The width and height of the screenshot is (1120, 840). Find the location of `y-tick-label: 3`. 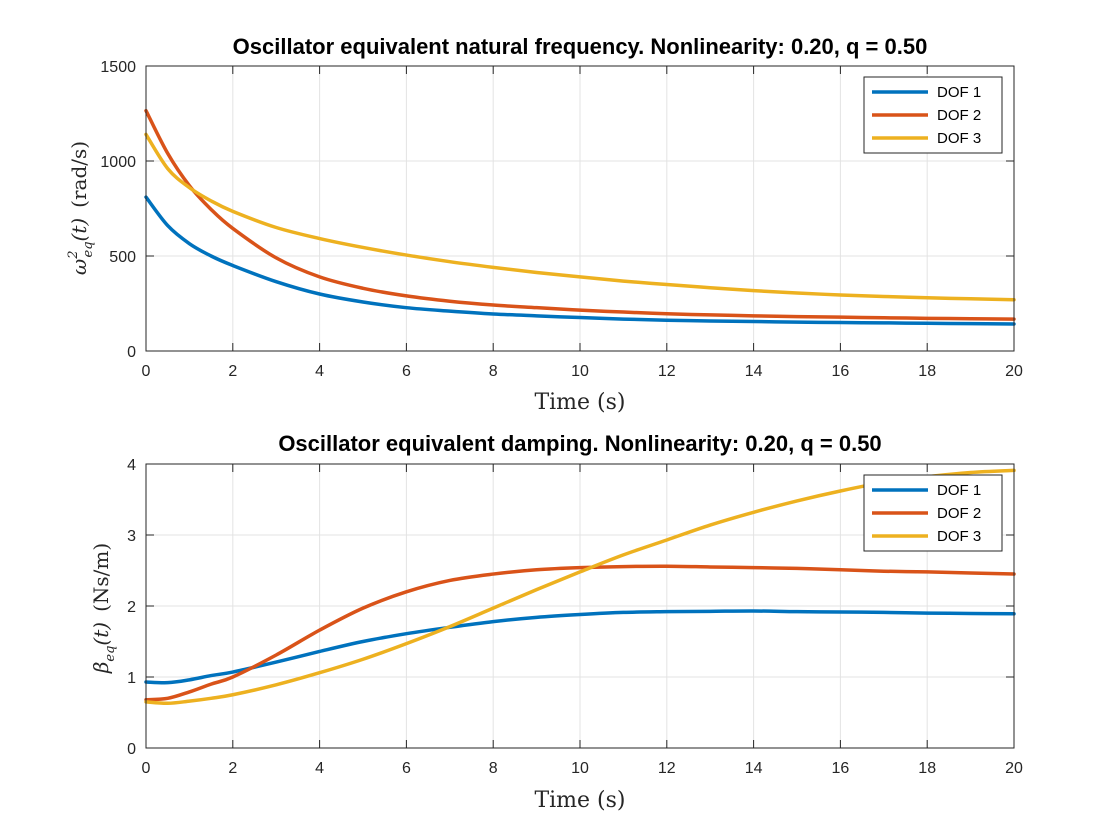

y-tick-label: 3 is located at coordinates (131, 536).